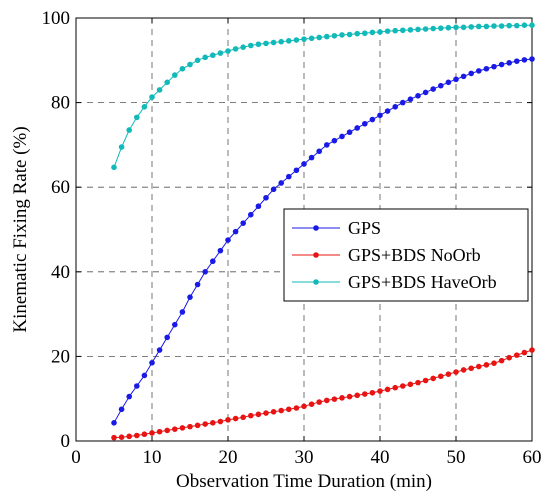 This screenshot has height=503, width=550. Describe the element at coordinates (20, 229) in the screenshot. I see `y-axis-title: Kinematic Fixing Rate (%)` at that location.